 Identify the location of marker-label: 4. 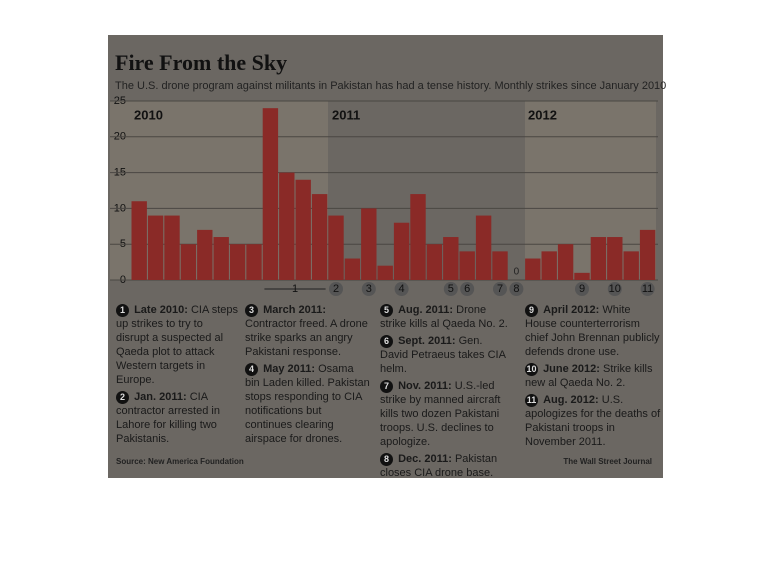
(402, 289).